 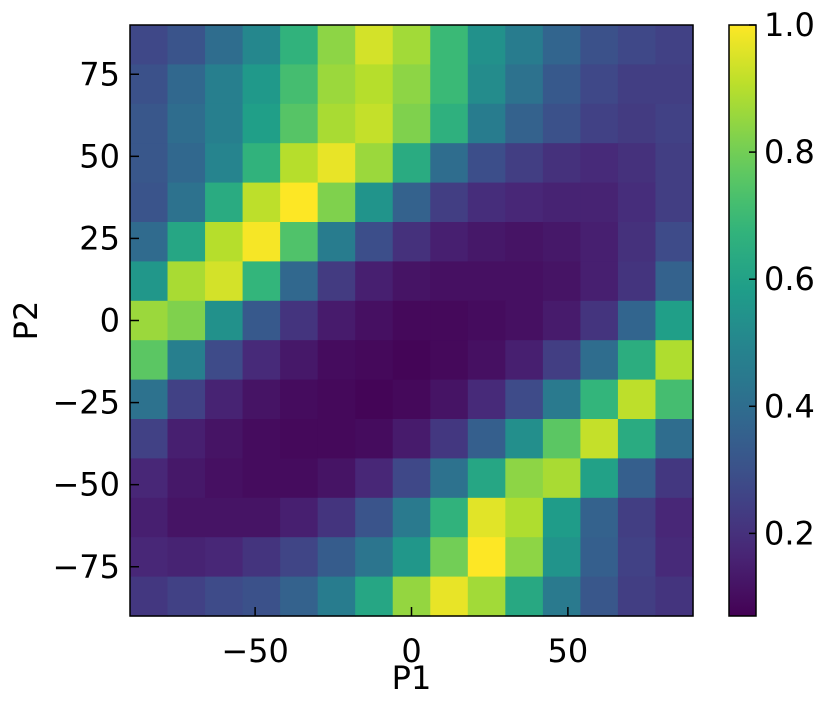 What do you see at coordinates (86, 403) in the screenshot?
I see `y-tick-label: −25` at bounding box center [86, 403].